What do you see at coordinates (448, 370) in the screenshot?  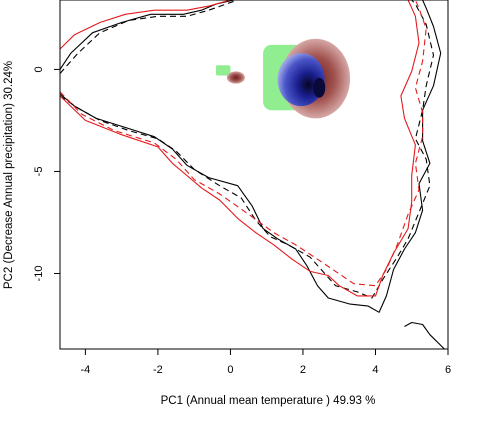 I see `x-tick-label: 6` at bounding box center [448, 370].